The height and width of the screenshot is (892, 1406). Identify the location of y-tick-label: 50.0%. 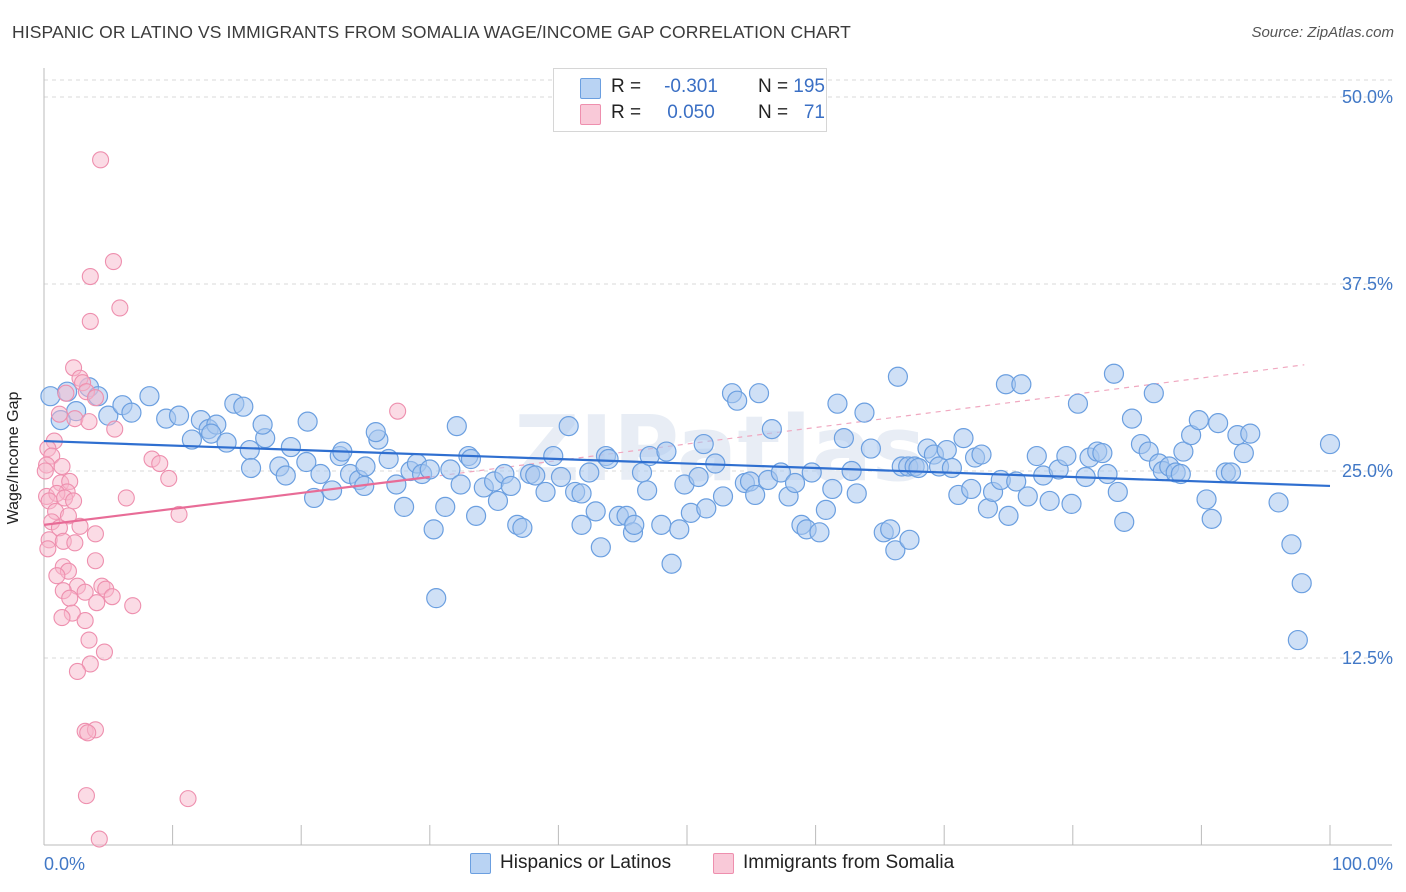
(1367, 97).